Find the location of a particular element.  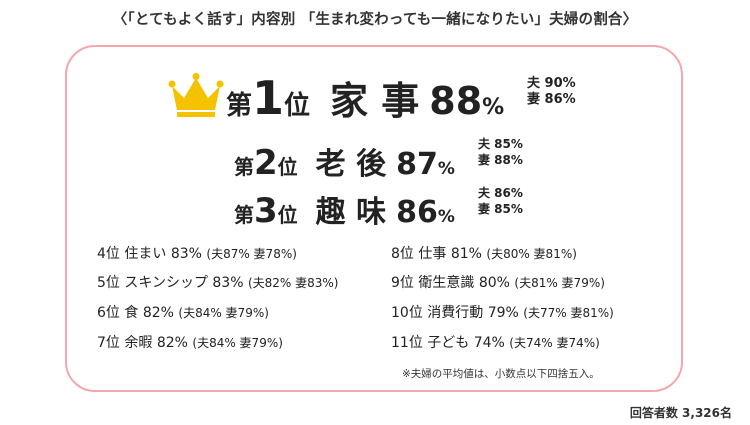

rank-label: 4位 is located at coordinates (111, 254).